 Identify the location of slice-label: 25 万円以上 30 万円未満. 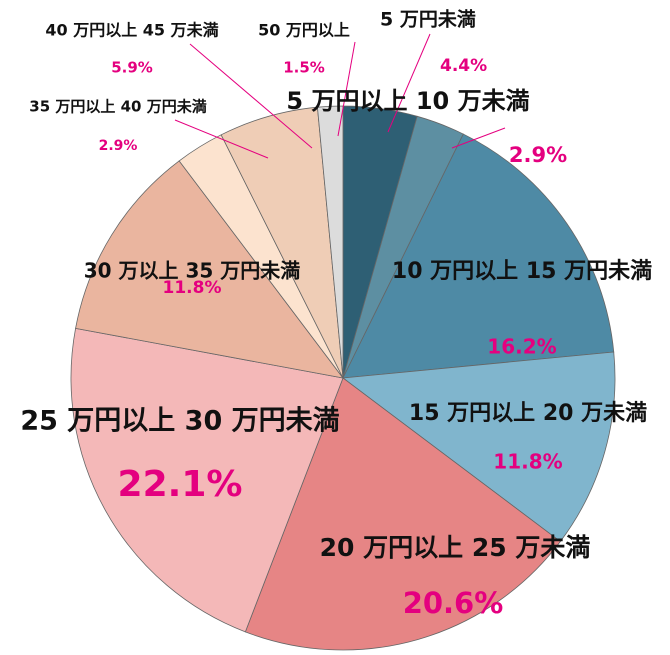
(179, 421).